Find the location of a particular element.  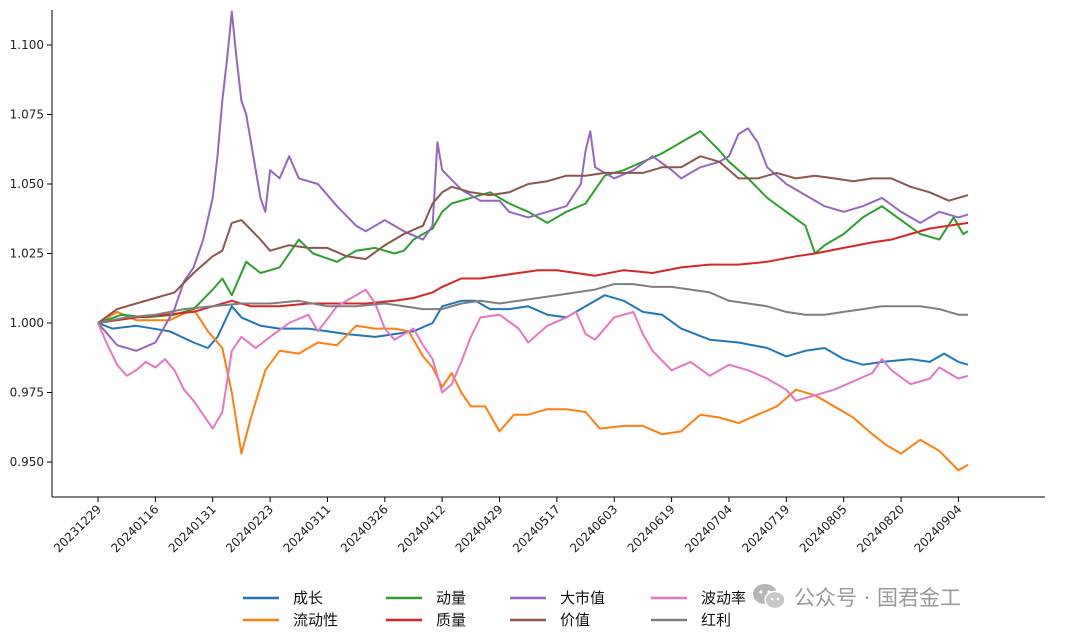

legend-item: 大市值 is located at coordinates (557, 598).